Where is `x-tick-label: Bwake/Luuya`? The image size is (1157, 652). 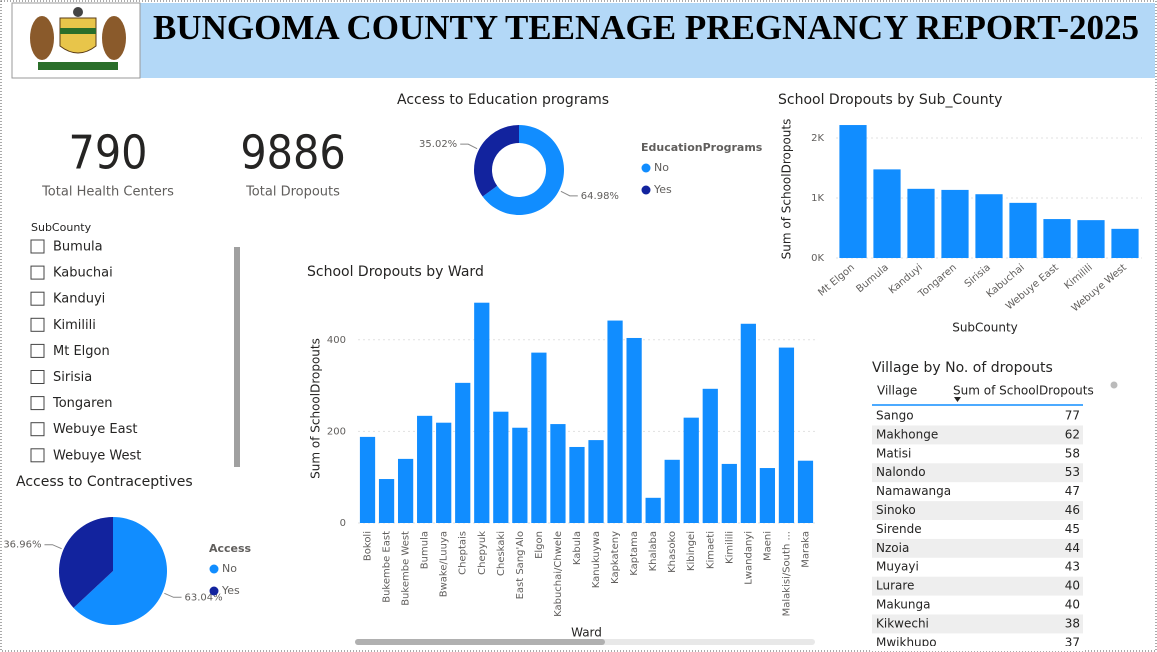
x-tick-label: Bwake/Luuya is located at coordinates (444, 564).